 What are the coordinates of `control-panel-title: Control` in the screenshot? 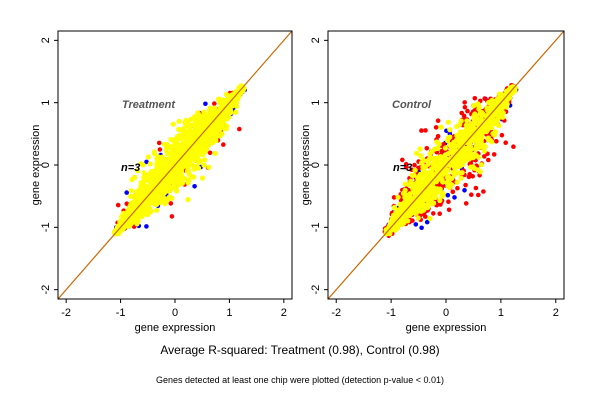 It's located at (412, 105).